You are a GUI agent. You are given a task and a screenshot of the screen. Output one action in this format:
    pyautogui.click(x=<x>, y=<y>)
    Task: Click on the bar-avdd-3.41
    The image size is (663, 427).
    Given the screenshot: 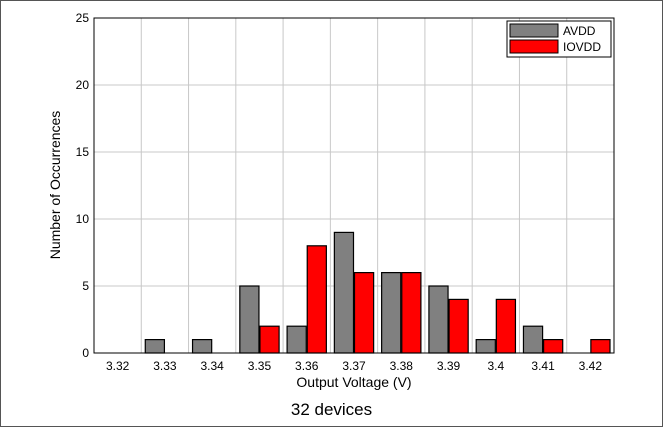 What is the action you would take?
    pyautogui.click(x=533, y=339)
    